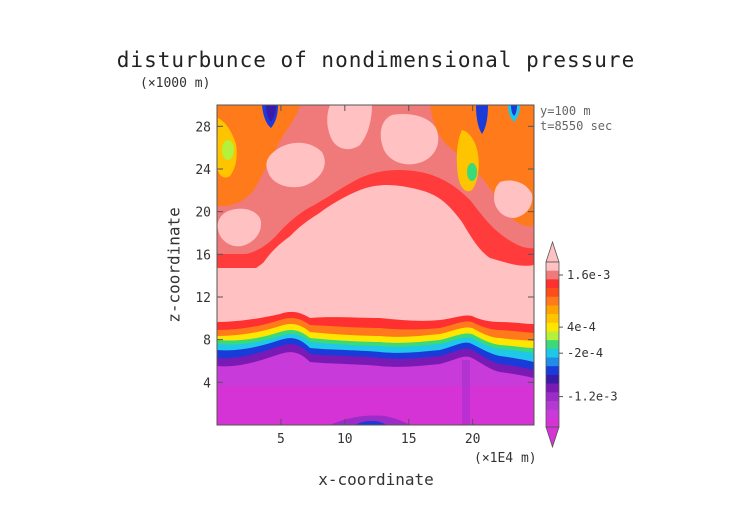 This screenshot has height=532, width=752. What do you see at coordinates (576, 126) in the screenshot?
I see `annotation-time: t=8550 sec` at bounding box center [576, 126].